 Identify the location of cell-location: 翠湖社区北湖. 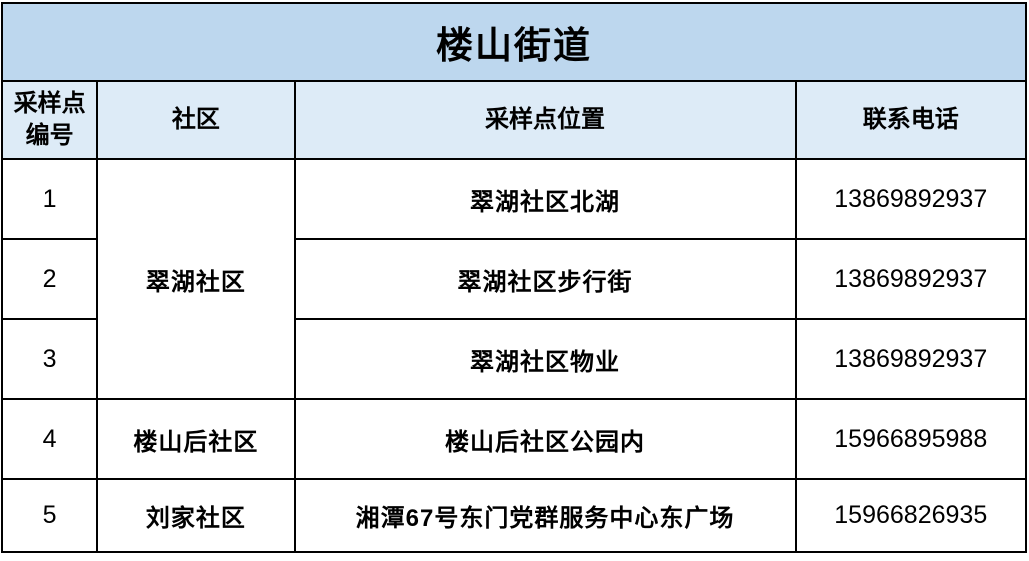
(545, 199).